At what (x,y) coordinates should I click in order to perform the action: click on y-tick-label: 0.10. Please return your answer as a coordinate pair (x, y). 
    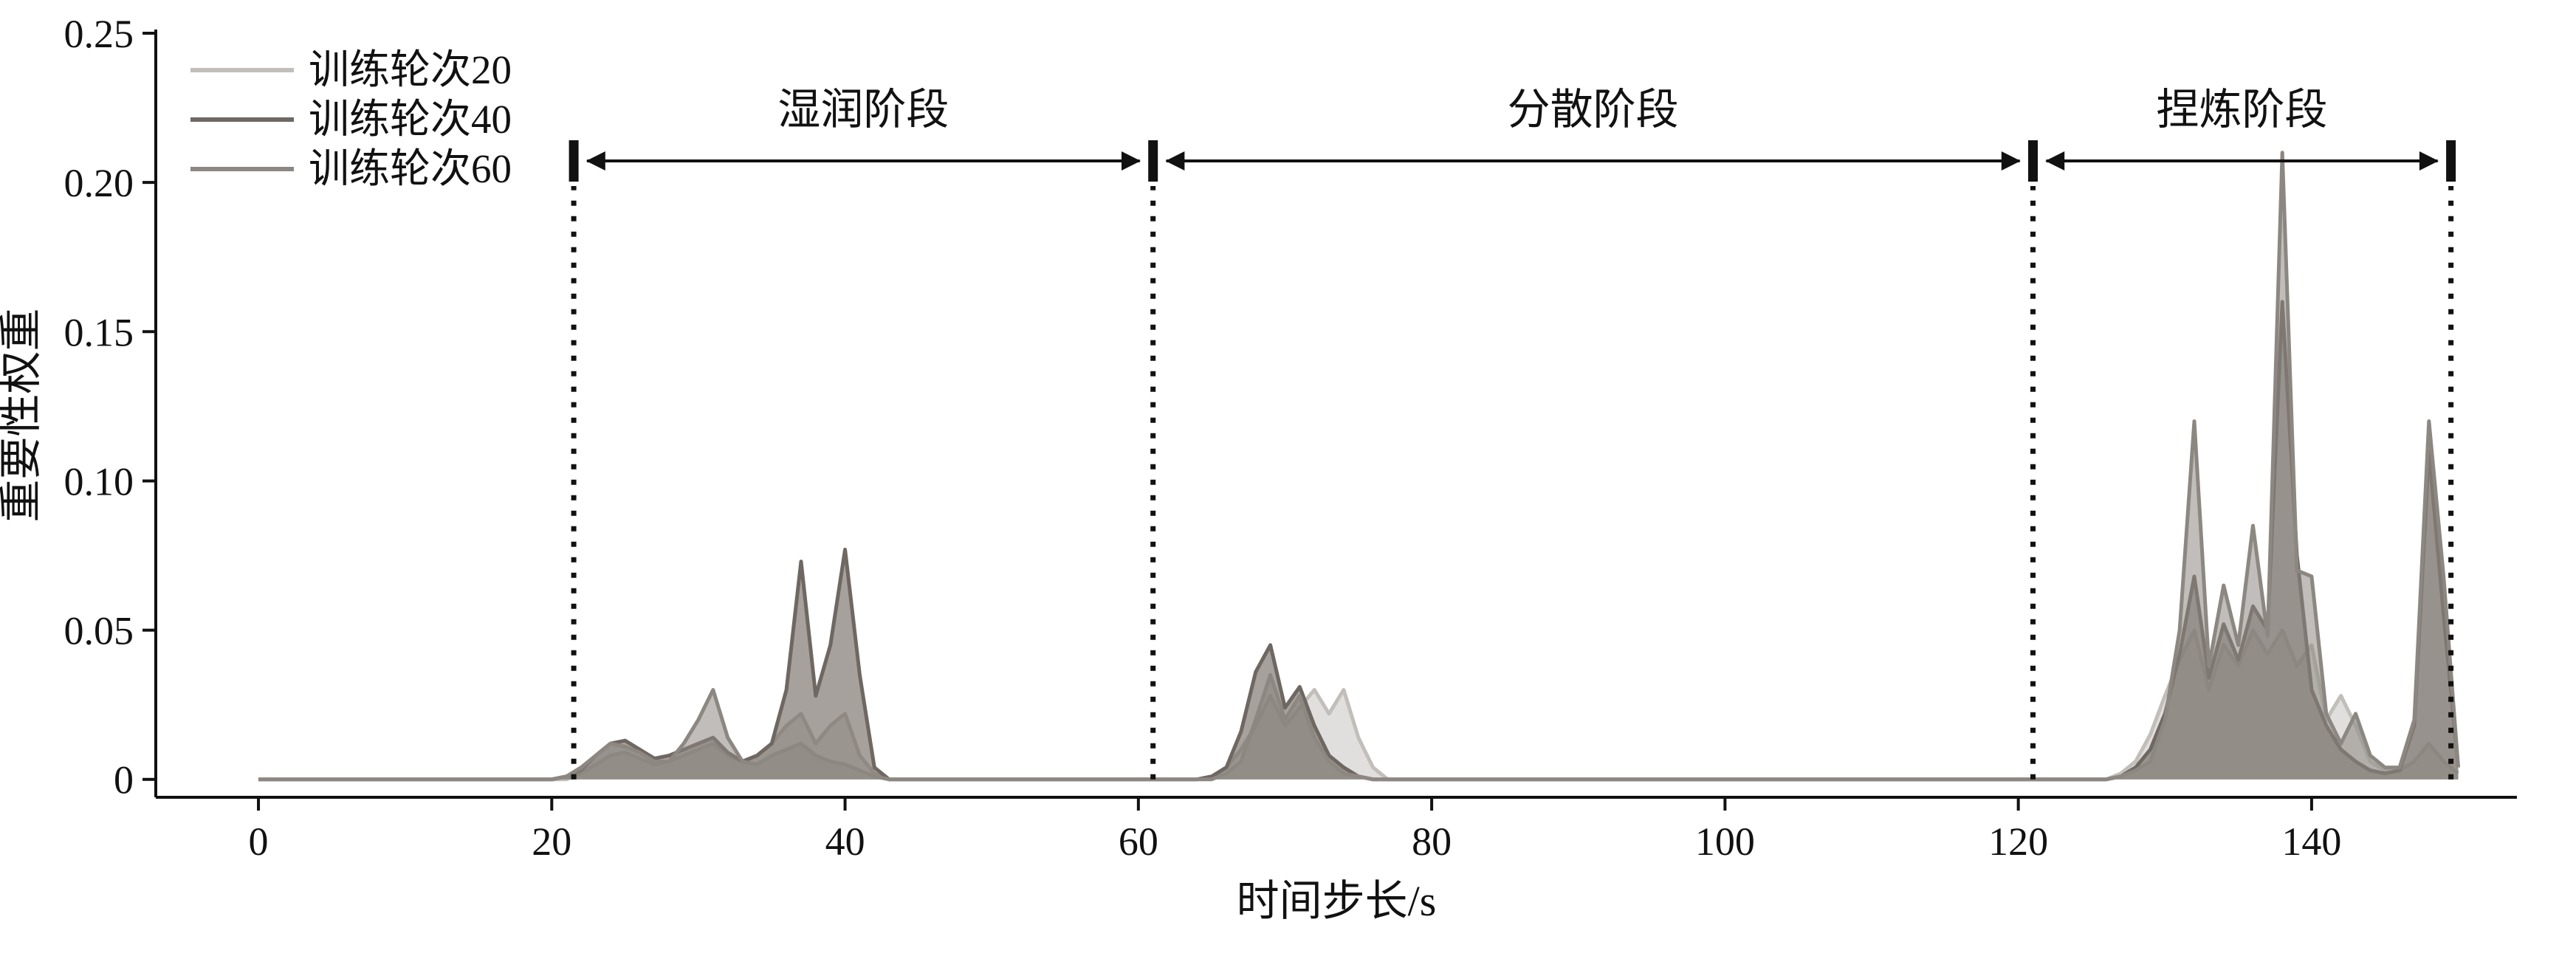
    Looking at the image, I should click on (99, 481).